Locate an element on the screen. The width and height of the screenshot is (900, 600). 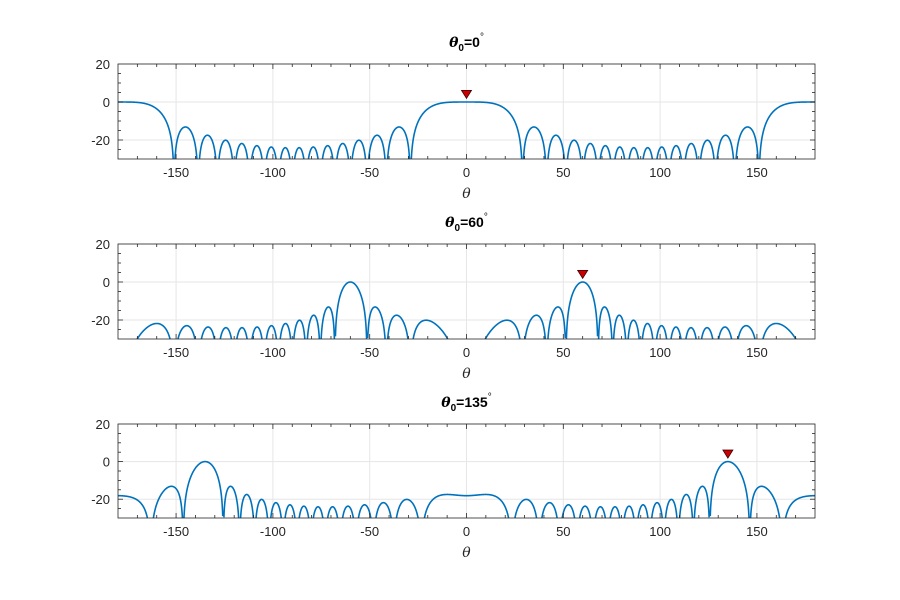
title-value: =135 is located at coordinates (472, 402).